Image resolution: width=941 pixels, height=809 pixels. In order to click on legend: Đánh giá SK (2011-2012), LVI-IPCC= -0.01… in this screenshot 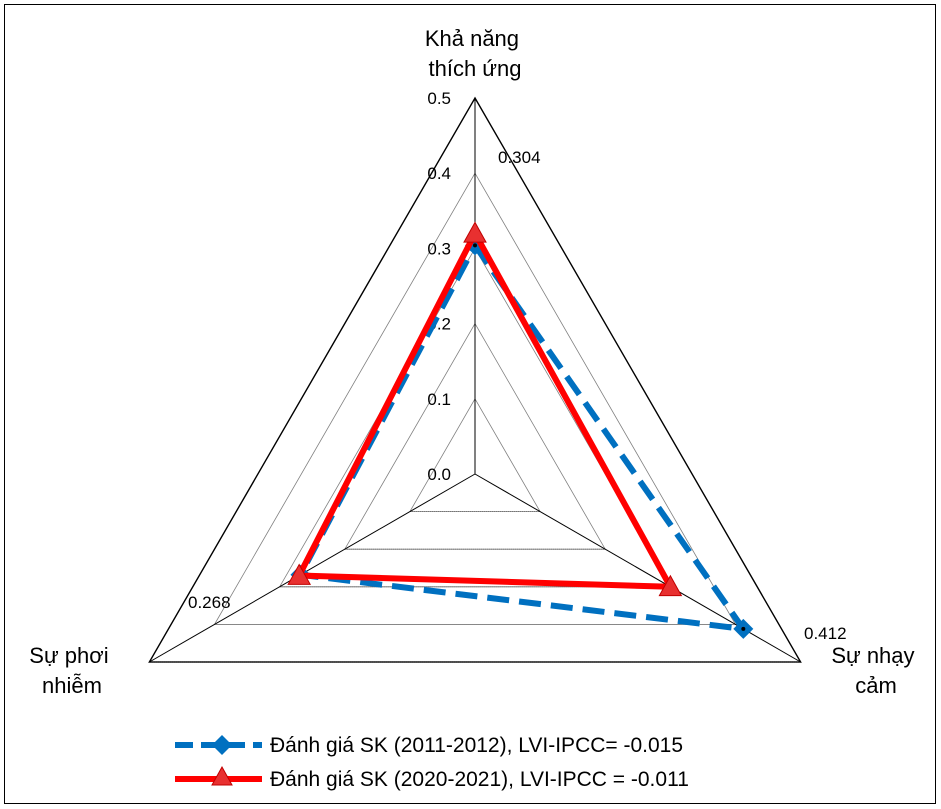, I will do `click(432, 762)`.